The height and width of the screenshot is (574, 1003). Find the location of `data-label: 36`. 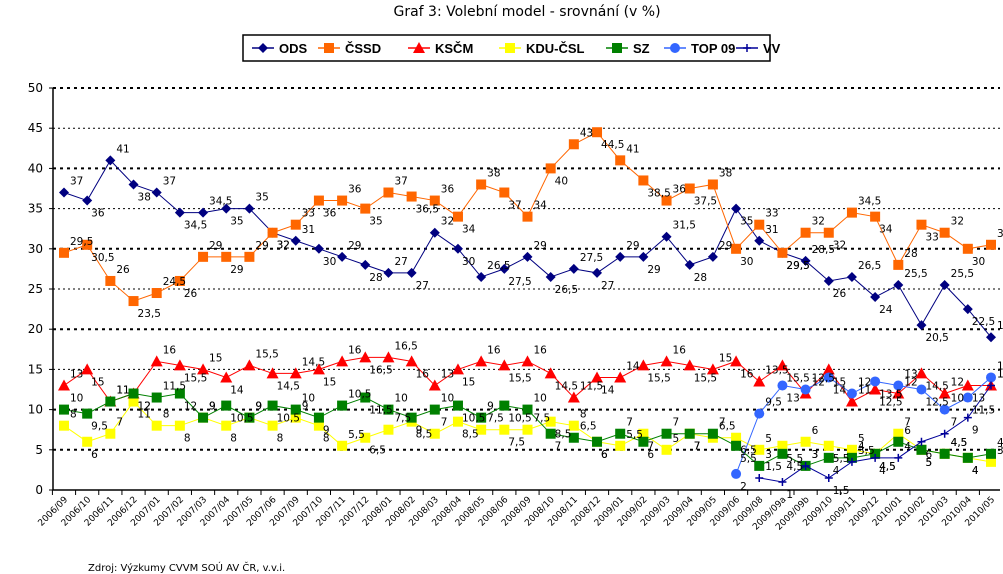

data-label: 36 is located at coordinates (330, 214).